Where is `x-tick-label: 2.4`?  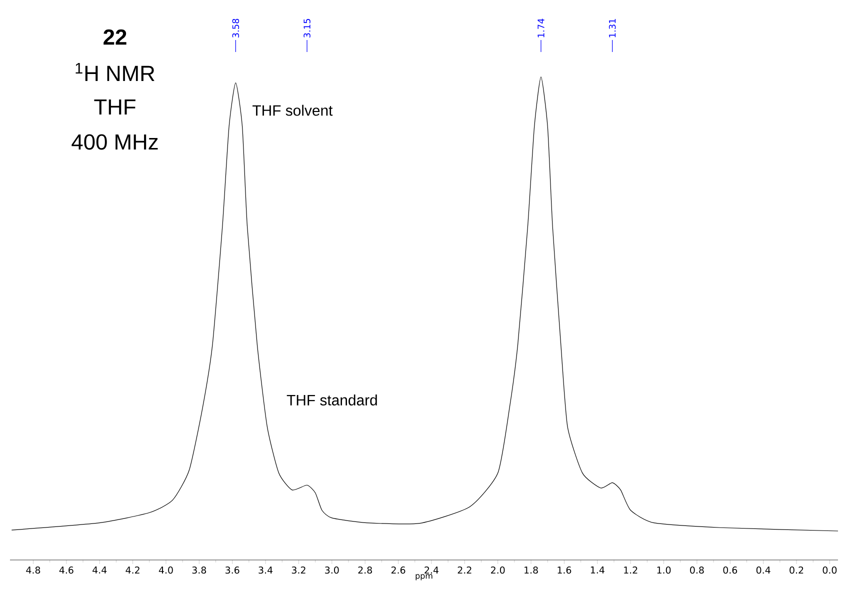
x-tick-label: 2.4 is located at coordinates (431, 570).